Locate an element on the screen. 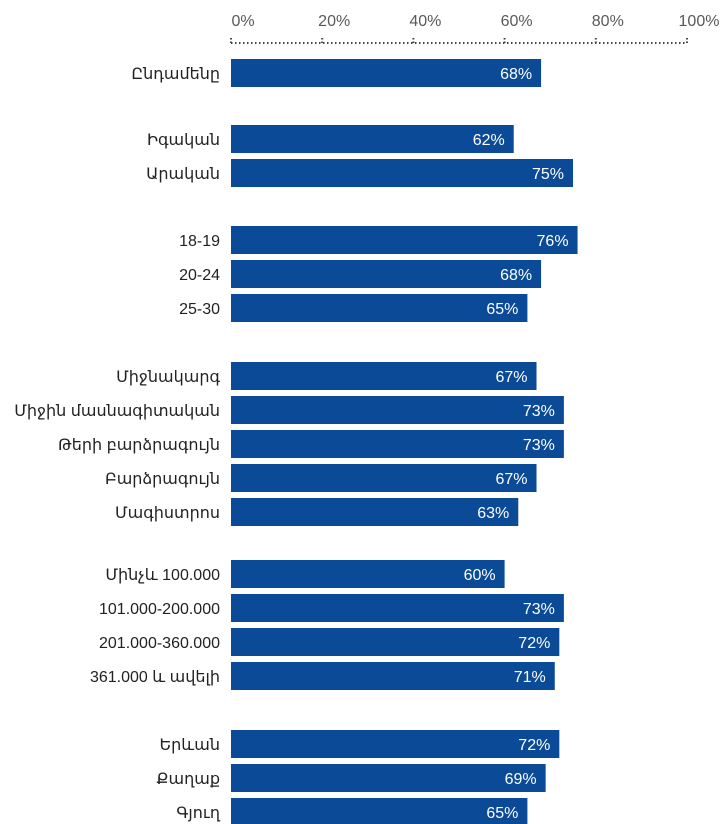 The image size is (723, 824). category-label: 201.000-360.000 is located at coordinates (159, 643).